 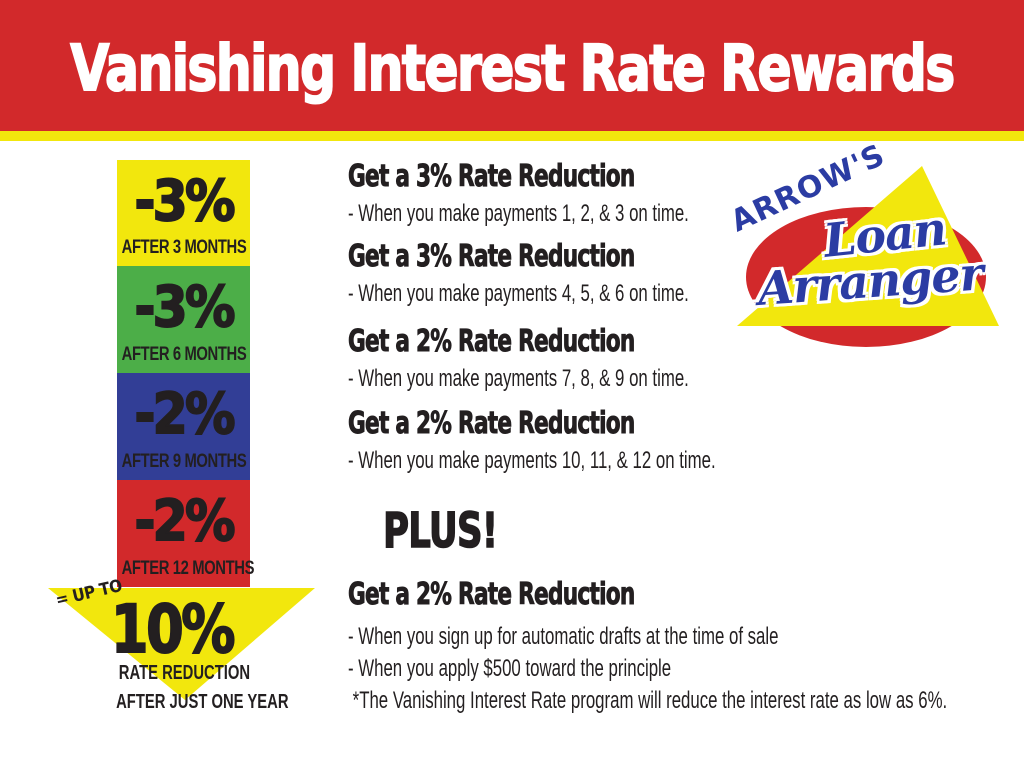 What do you see at coordinates (512, 136) in the screenshot?
I see `header-yellow-stripe` at bounding box center [512, 136].